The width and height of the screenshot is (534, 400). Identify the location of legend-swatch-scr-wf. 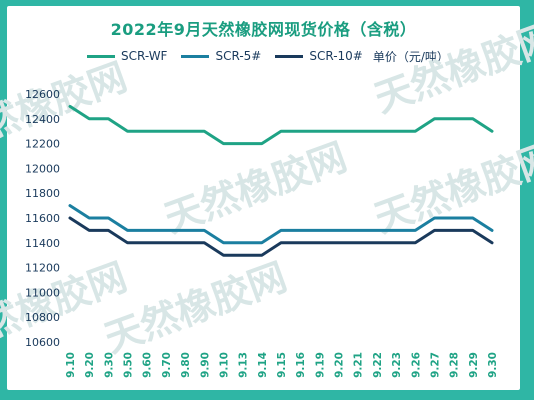
(101, 56).